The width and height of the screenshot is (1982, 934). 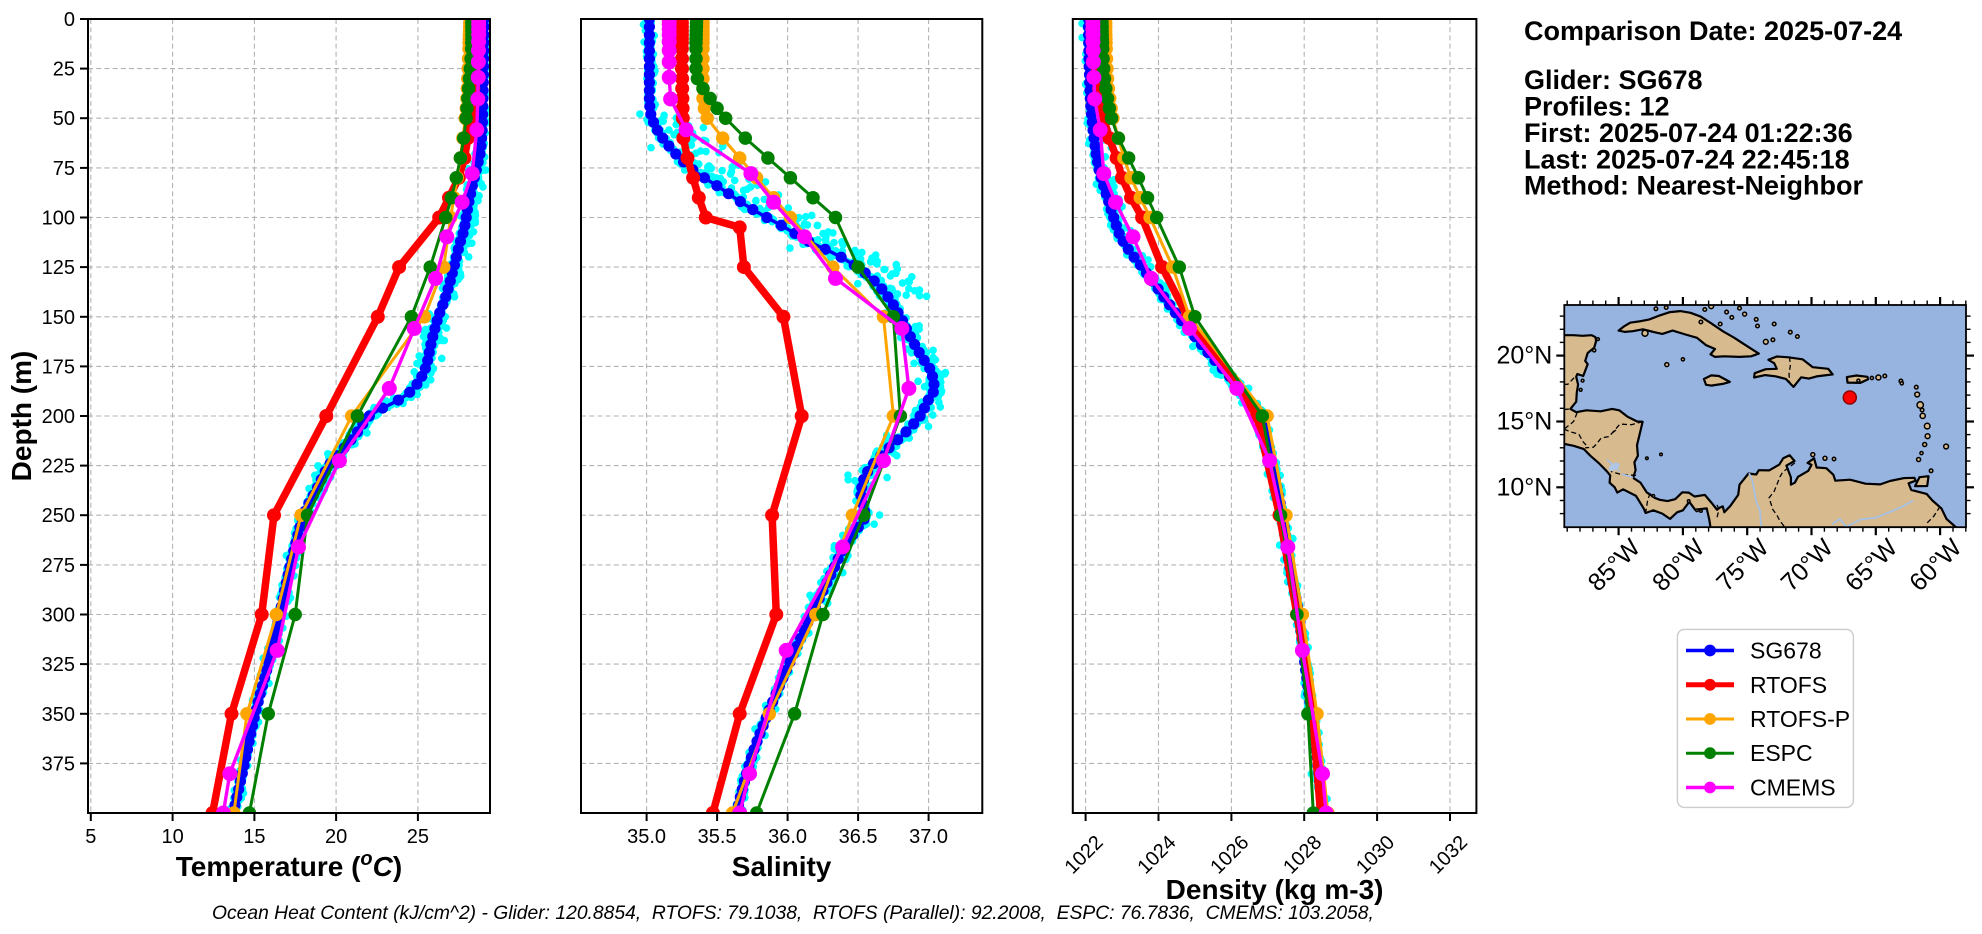 I want to click on svg-text: Profiles: 12, so click(x=1597, y=107).